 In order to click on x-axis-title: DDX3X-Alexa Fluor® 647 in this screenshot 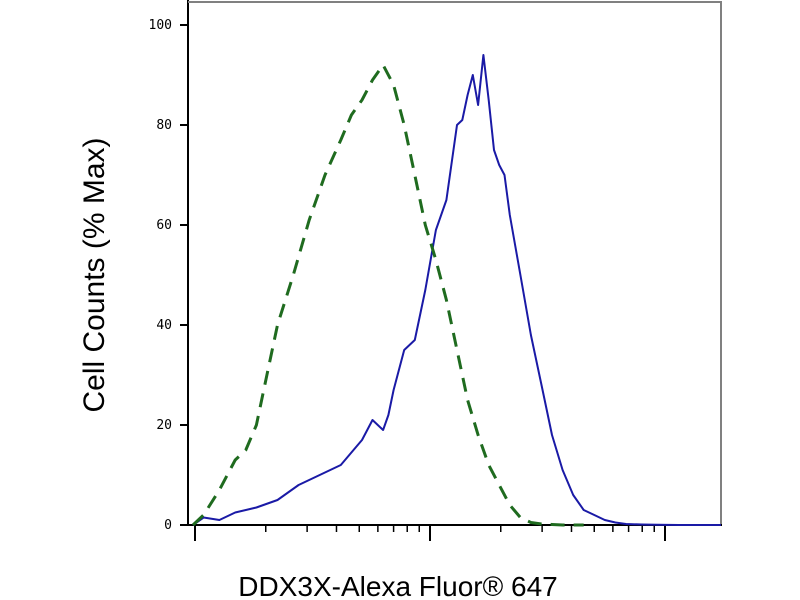, I will do `click(397, 585)`.